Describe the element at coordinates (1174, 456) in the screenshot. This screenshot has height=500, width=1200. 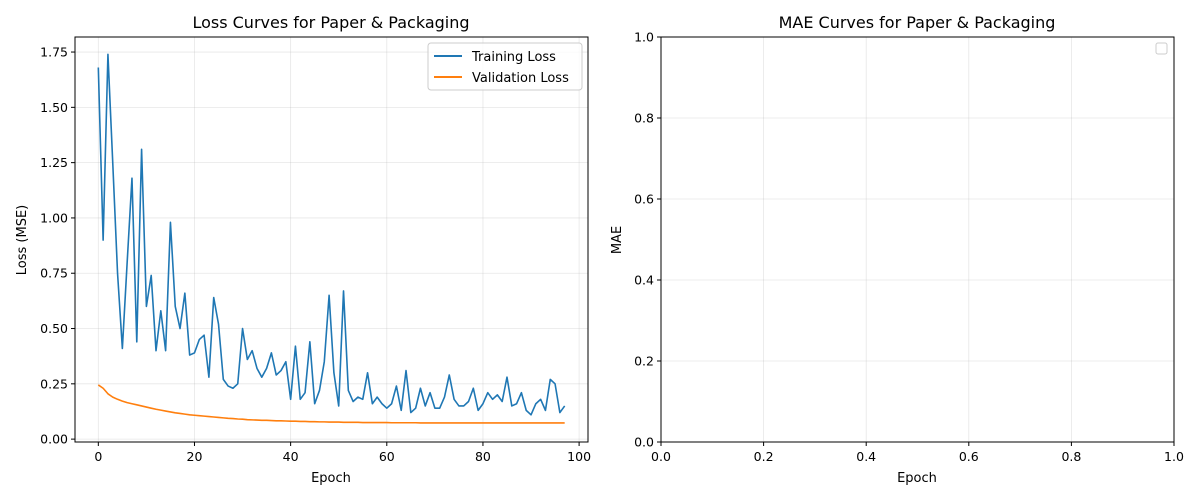
I see `mae-chart-x-tick-label: 1.0` at that location.